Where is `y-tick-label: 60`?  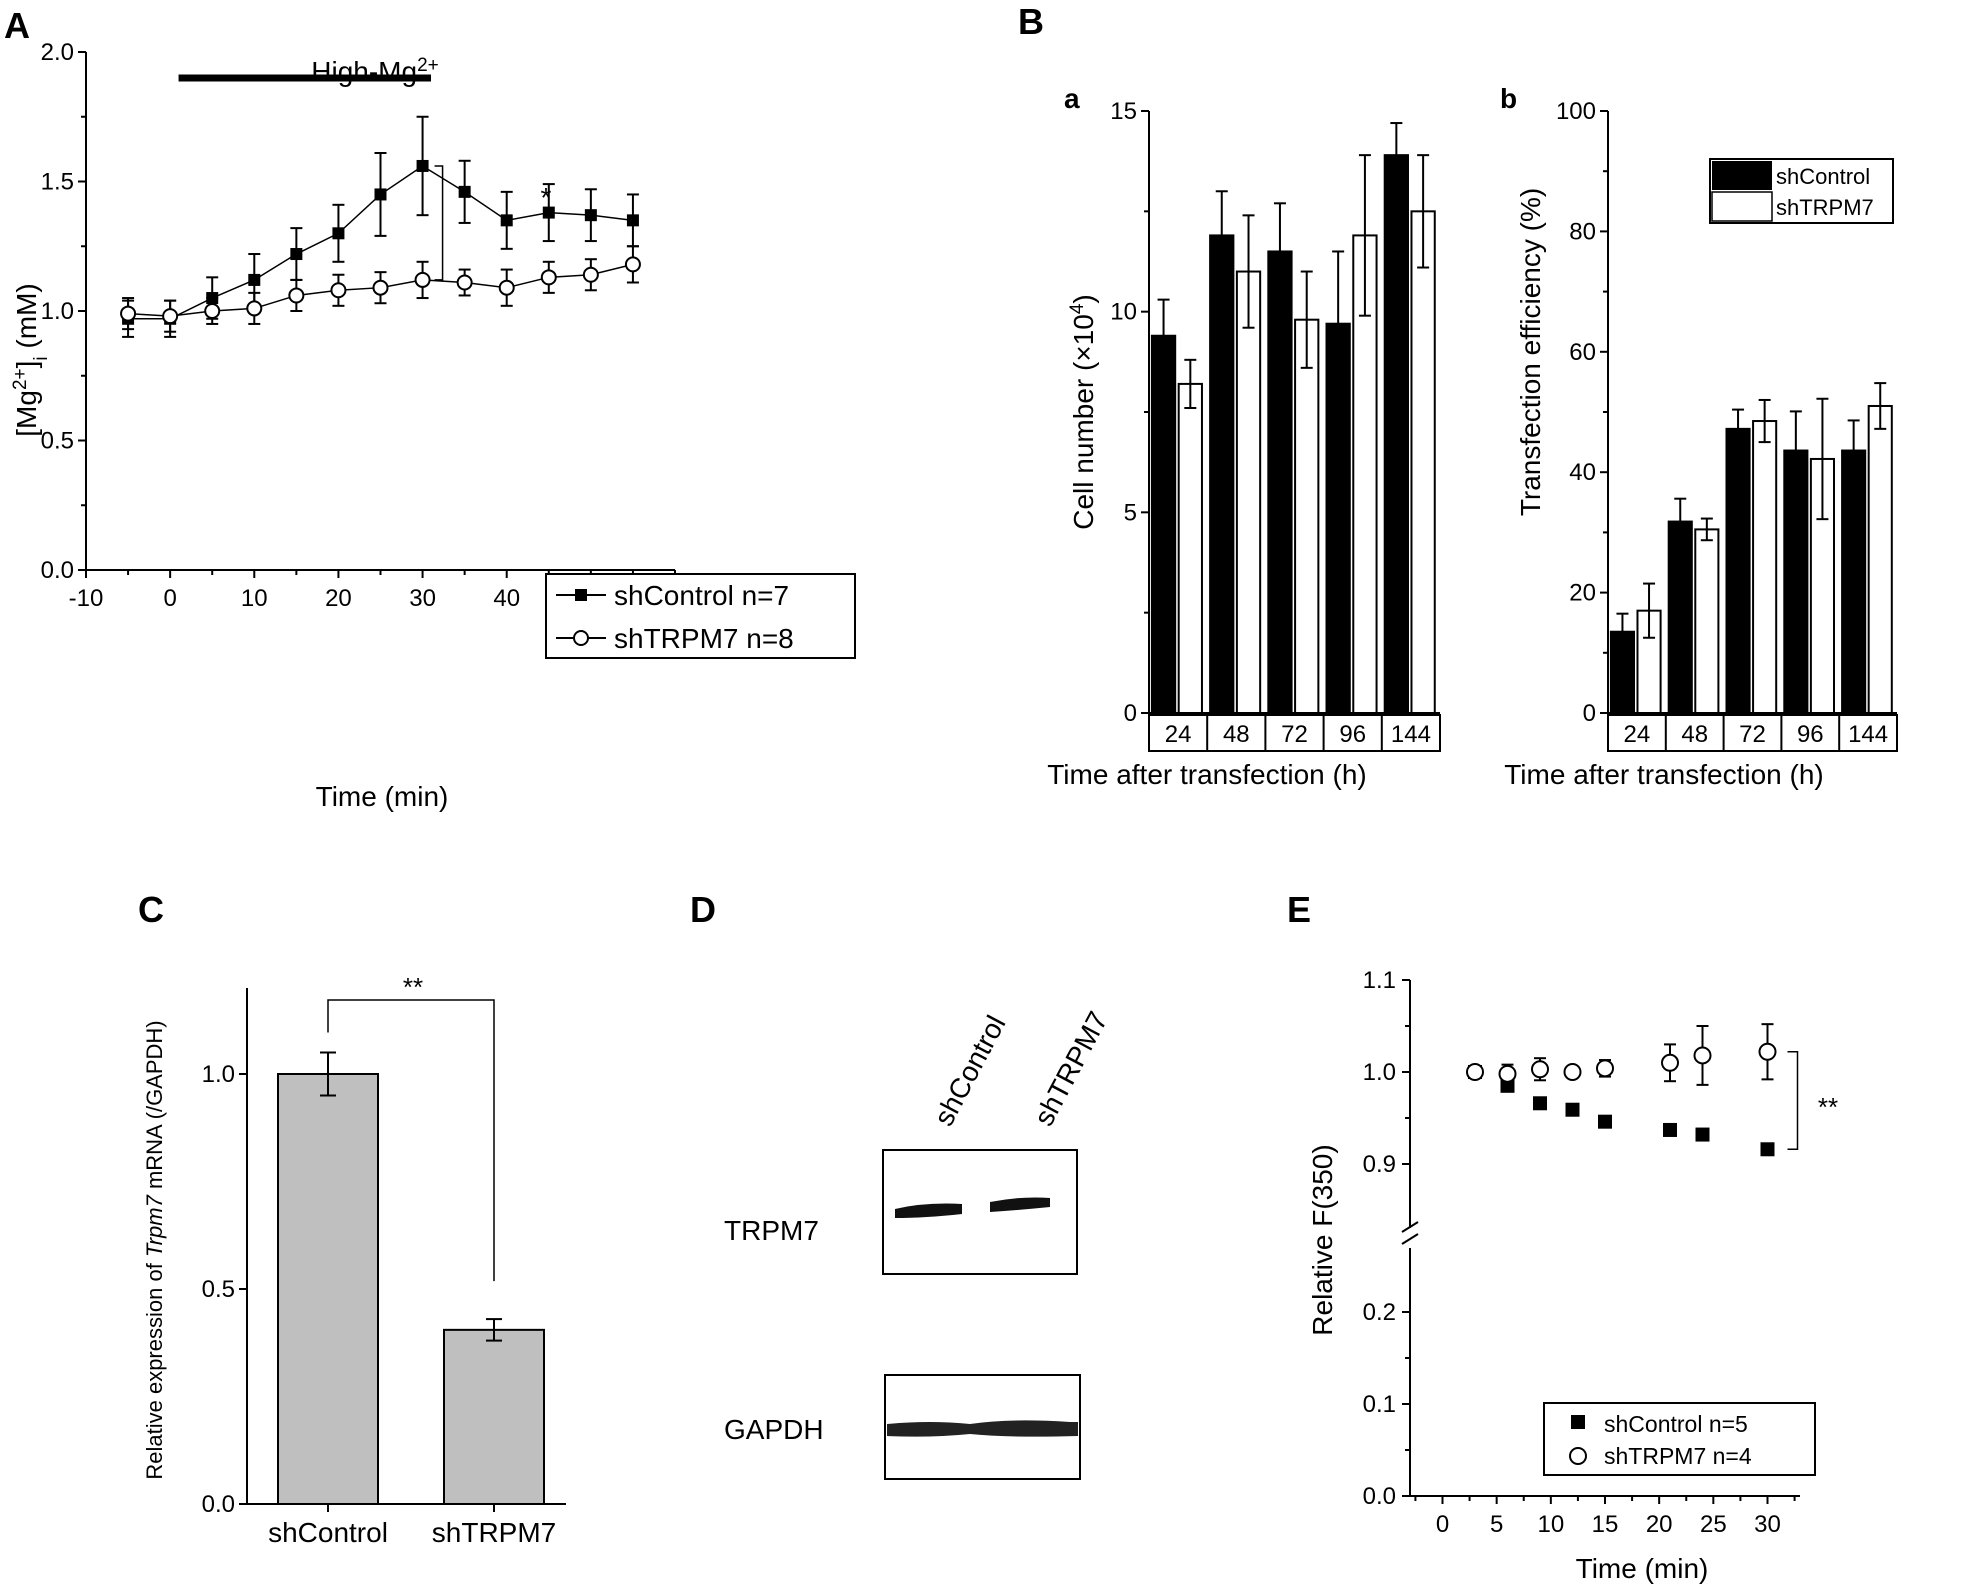
y-tick-label: 60 is located at coordinates (1582, 352).